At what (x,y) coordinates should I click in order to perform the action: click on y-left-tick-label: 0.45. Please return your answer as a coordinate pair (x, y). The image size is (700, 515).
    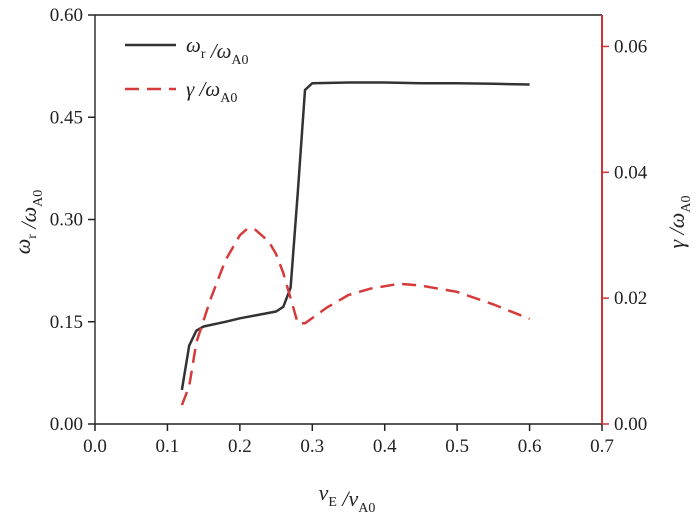
    Looking at the image, I should click on (66, 117).